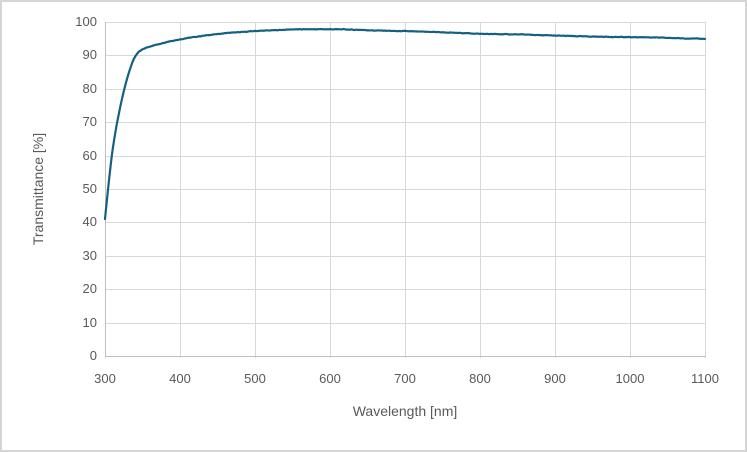 The image size is (747, 452). I want to click on x-tick-label: 400, so click(180, 378).